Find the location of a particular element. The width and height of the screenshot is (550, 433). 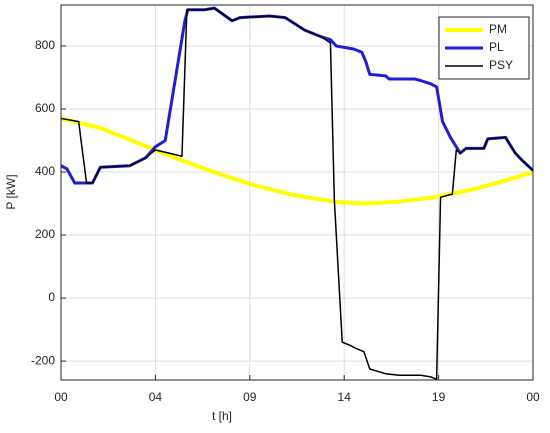

x-axis-label: t [h] is located at coordinates (222, 416).